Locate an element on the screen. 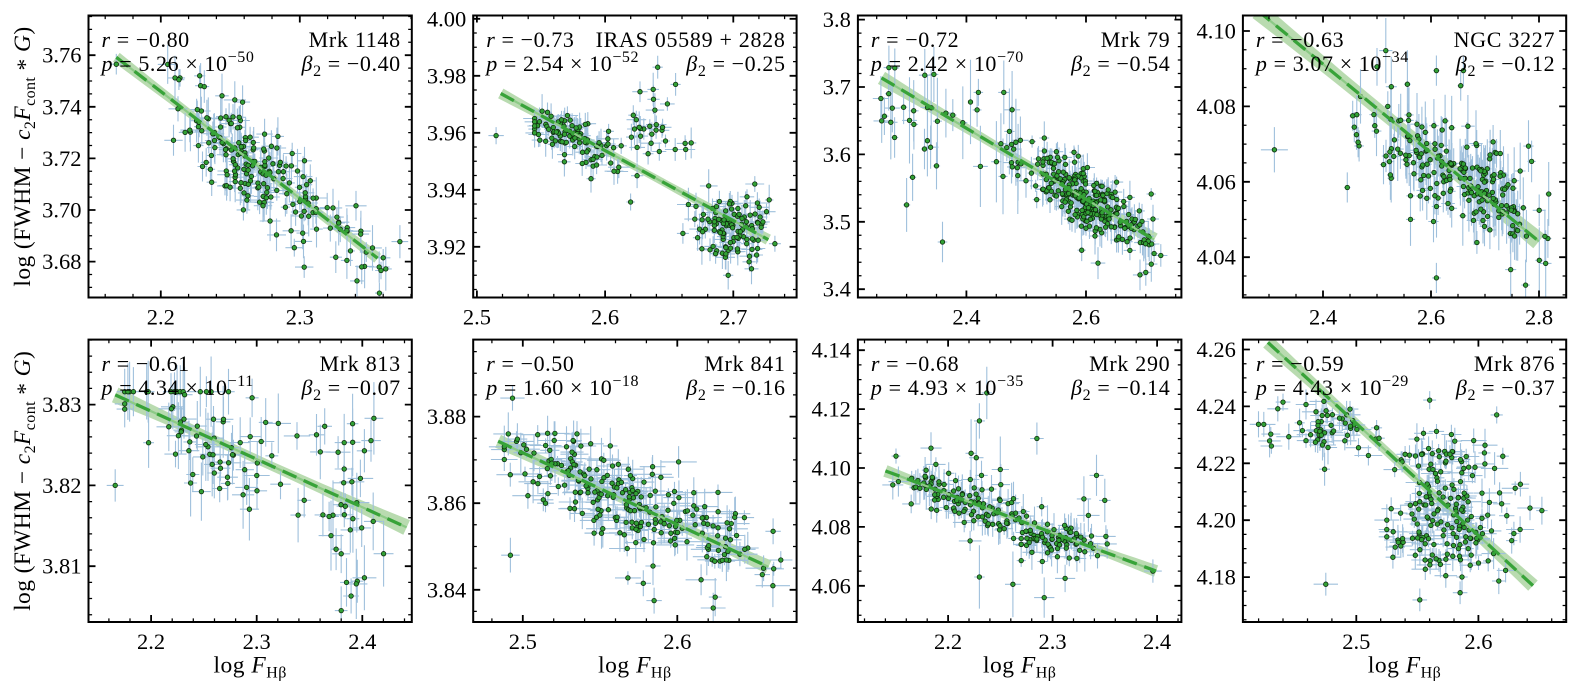 The image size is (1578, 700). svg-text: log FHβ is located at coordinates (249, 667).